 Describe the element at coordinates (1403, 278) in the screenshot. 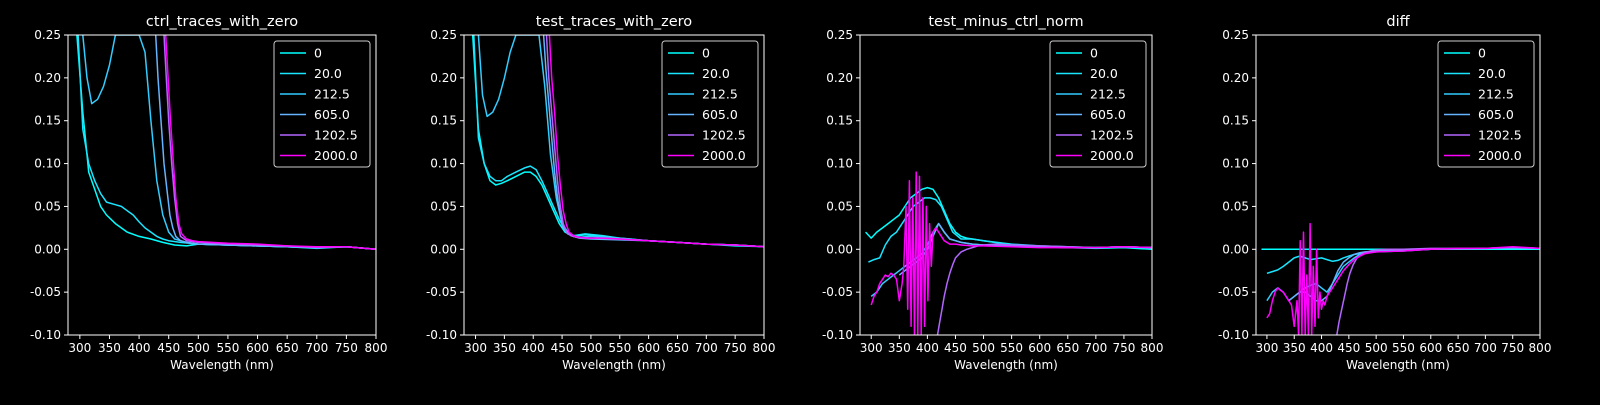

I see `series-line-2000.0` at that location.